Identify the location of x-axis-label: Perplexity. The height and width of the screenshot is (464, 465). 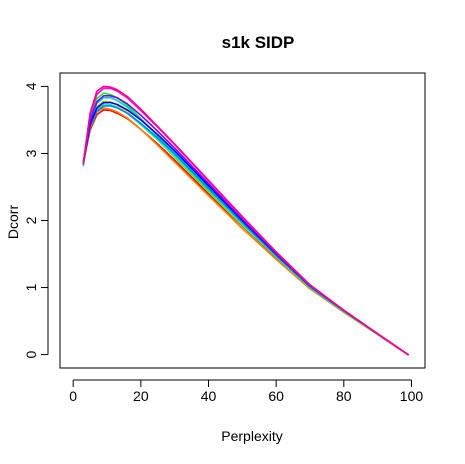
(251, 436).